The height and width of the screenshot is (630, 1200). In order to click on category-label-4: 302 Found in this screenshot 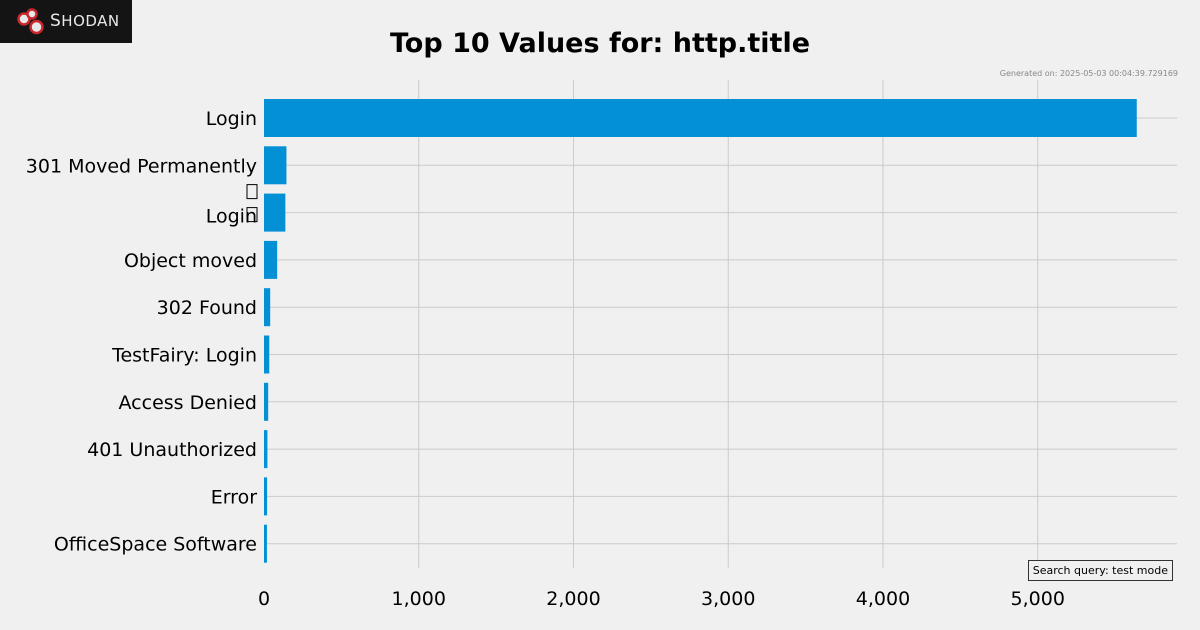, I will do `click(207, 308)`.